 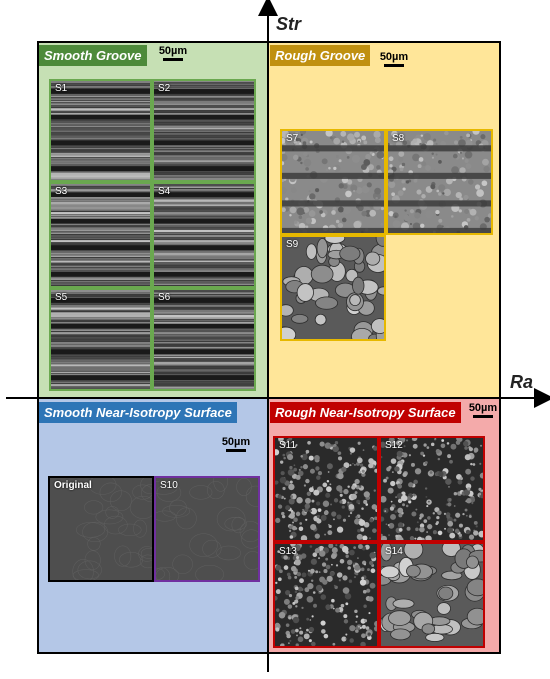 What do you see at coordinates (292, 244) in the screenshot?
I see `sample-label: S9` at bounding box center [292, 244].